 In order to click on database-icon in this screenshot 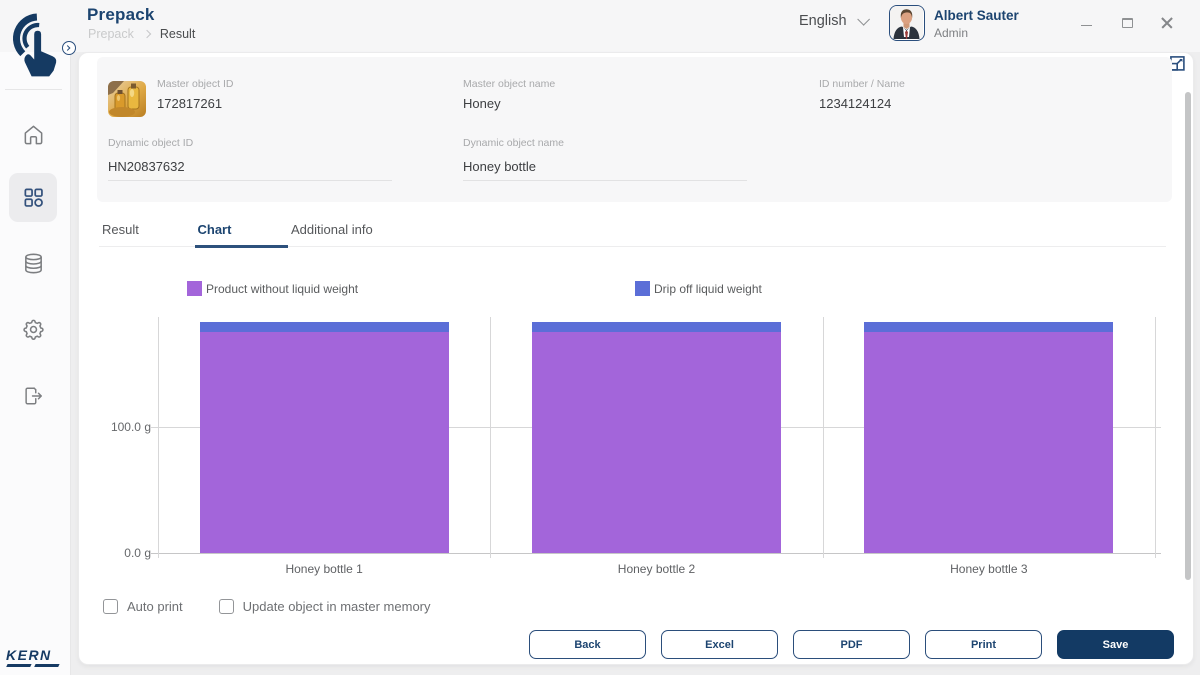, I will do `click(33, 263)`.